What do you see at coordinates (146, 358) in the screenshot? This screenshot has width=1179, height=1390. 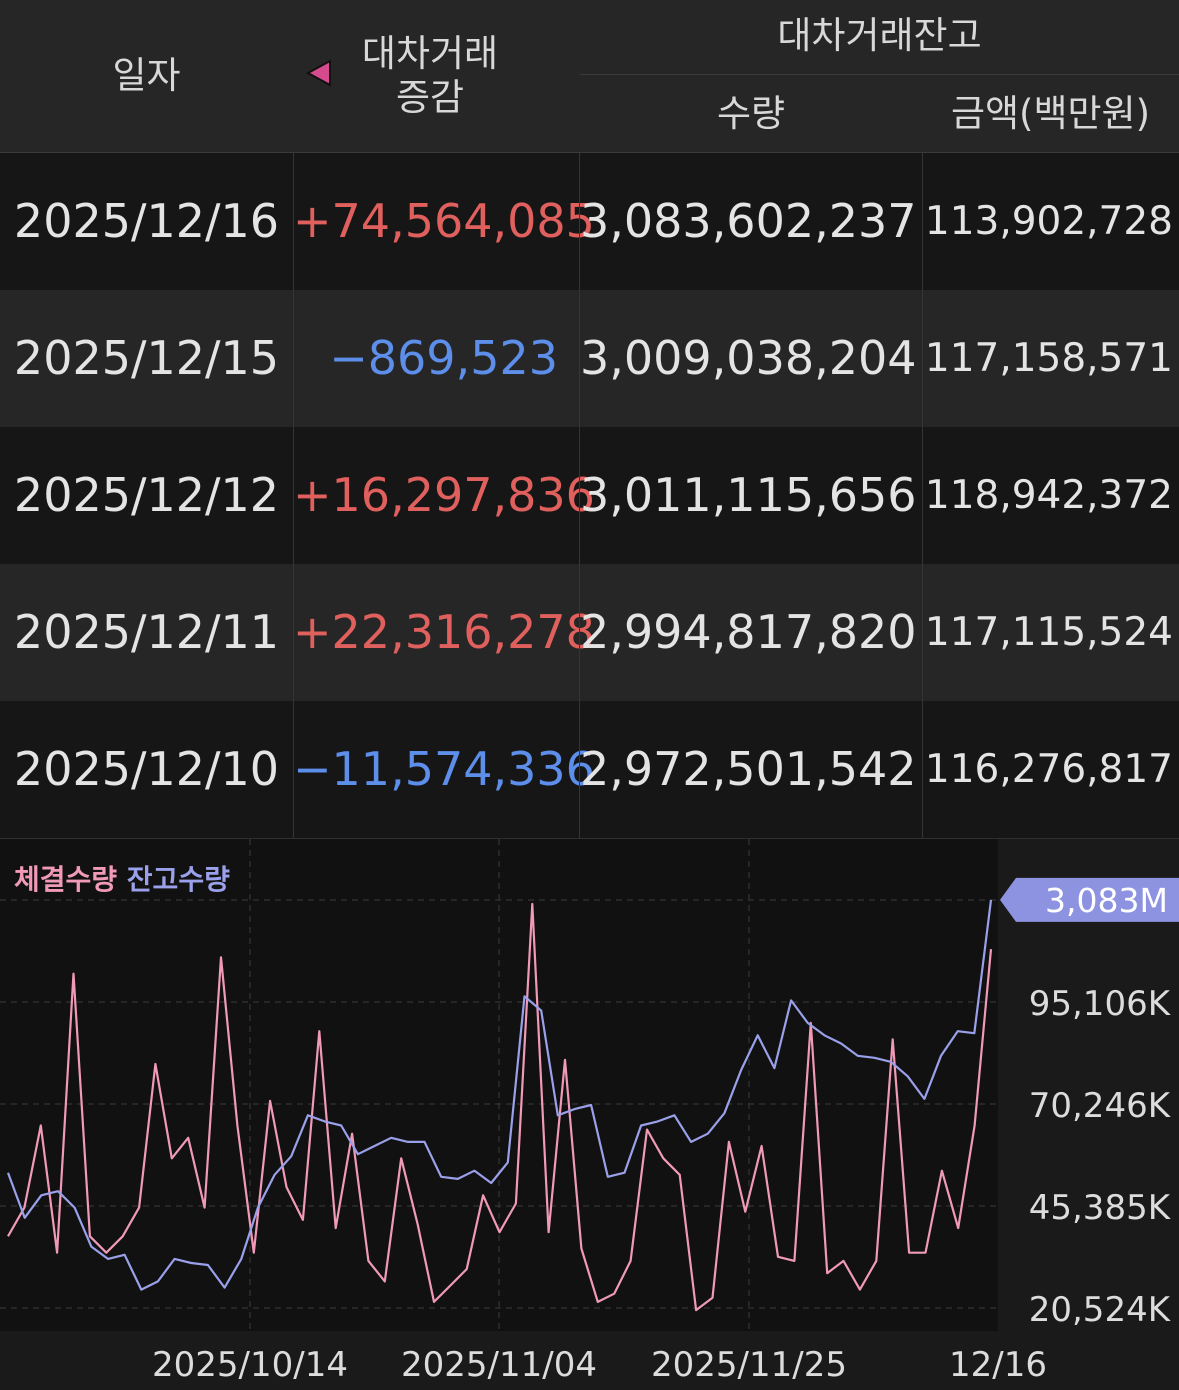 I see `row-date: 2025/12/15` at bounding box center [146, 358].